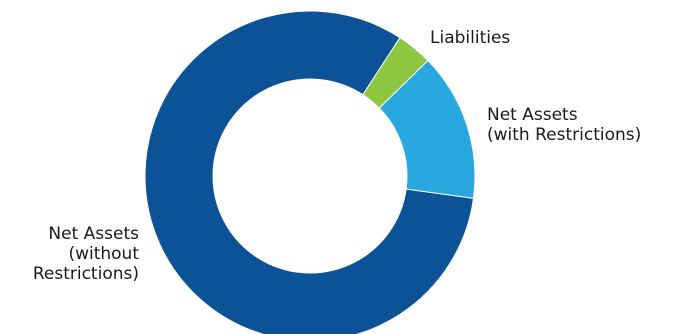 The height and width of the screenshot is (334, 680). I want to click on label-liabilities-line-1: Liabilities, so click(470, 38).